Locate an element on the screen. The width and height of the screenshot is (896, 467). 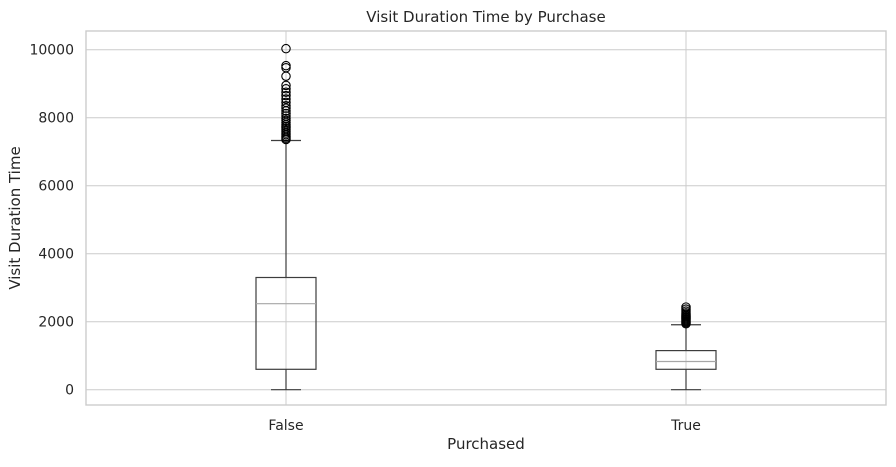
y-axis-label: Visit Duration Time is located at coordinates (15, 217).